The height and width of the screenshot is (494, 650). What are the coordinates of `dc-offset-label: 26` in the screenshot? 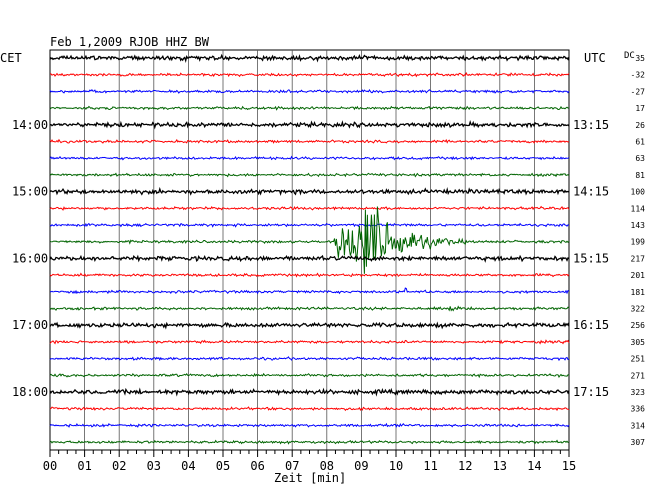 It's located at (640, 125).